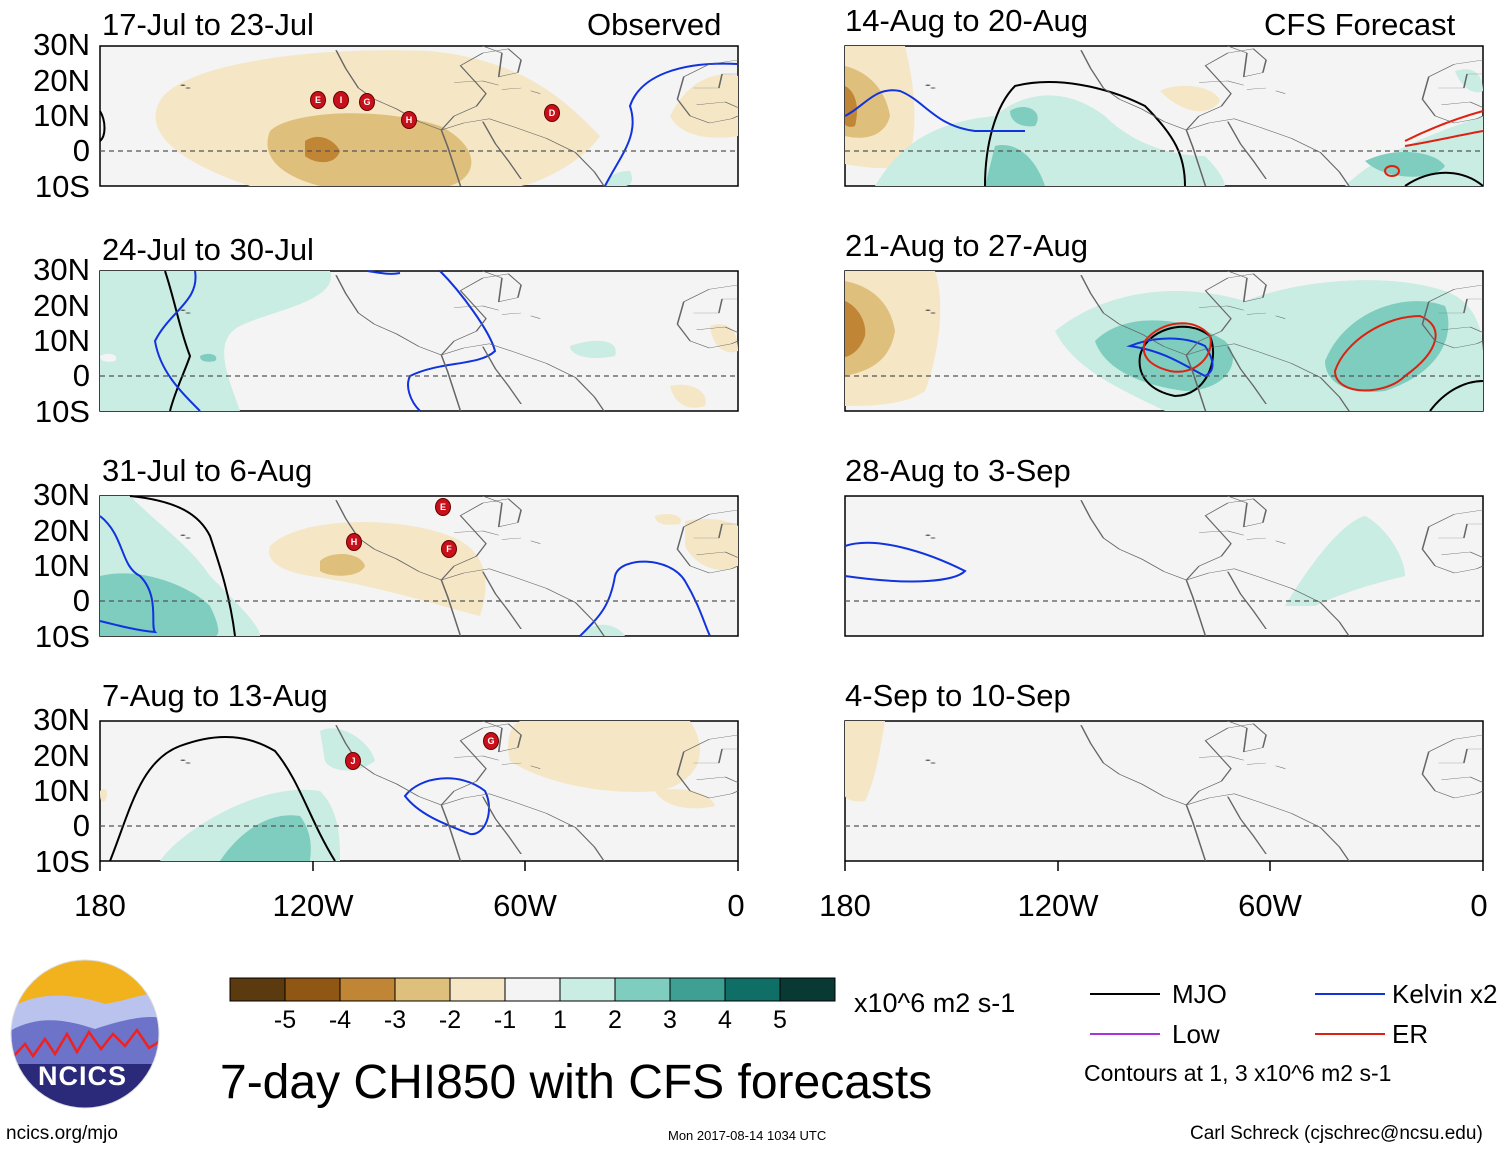 The image size is (1510, 1149). What do you see at coordinates (725, 1020) in the screenshot?
I see `colorbar-tick-label: 4` at bounding box center [725, 1020].